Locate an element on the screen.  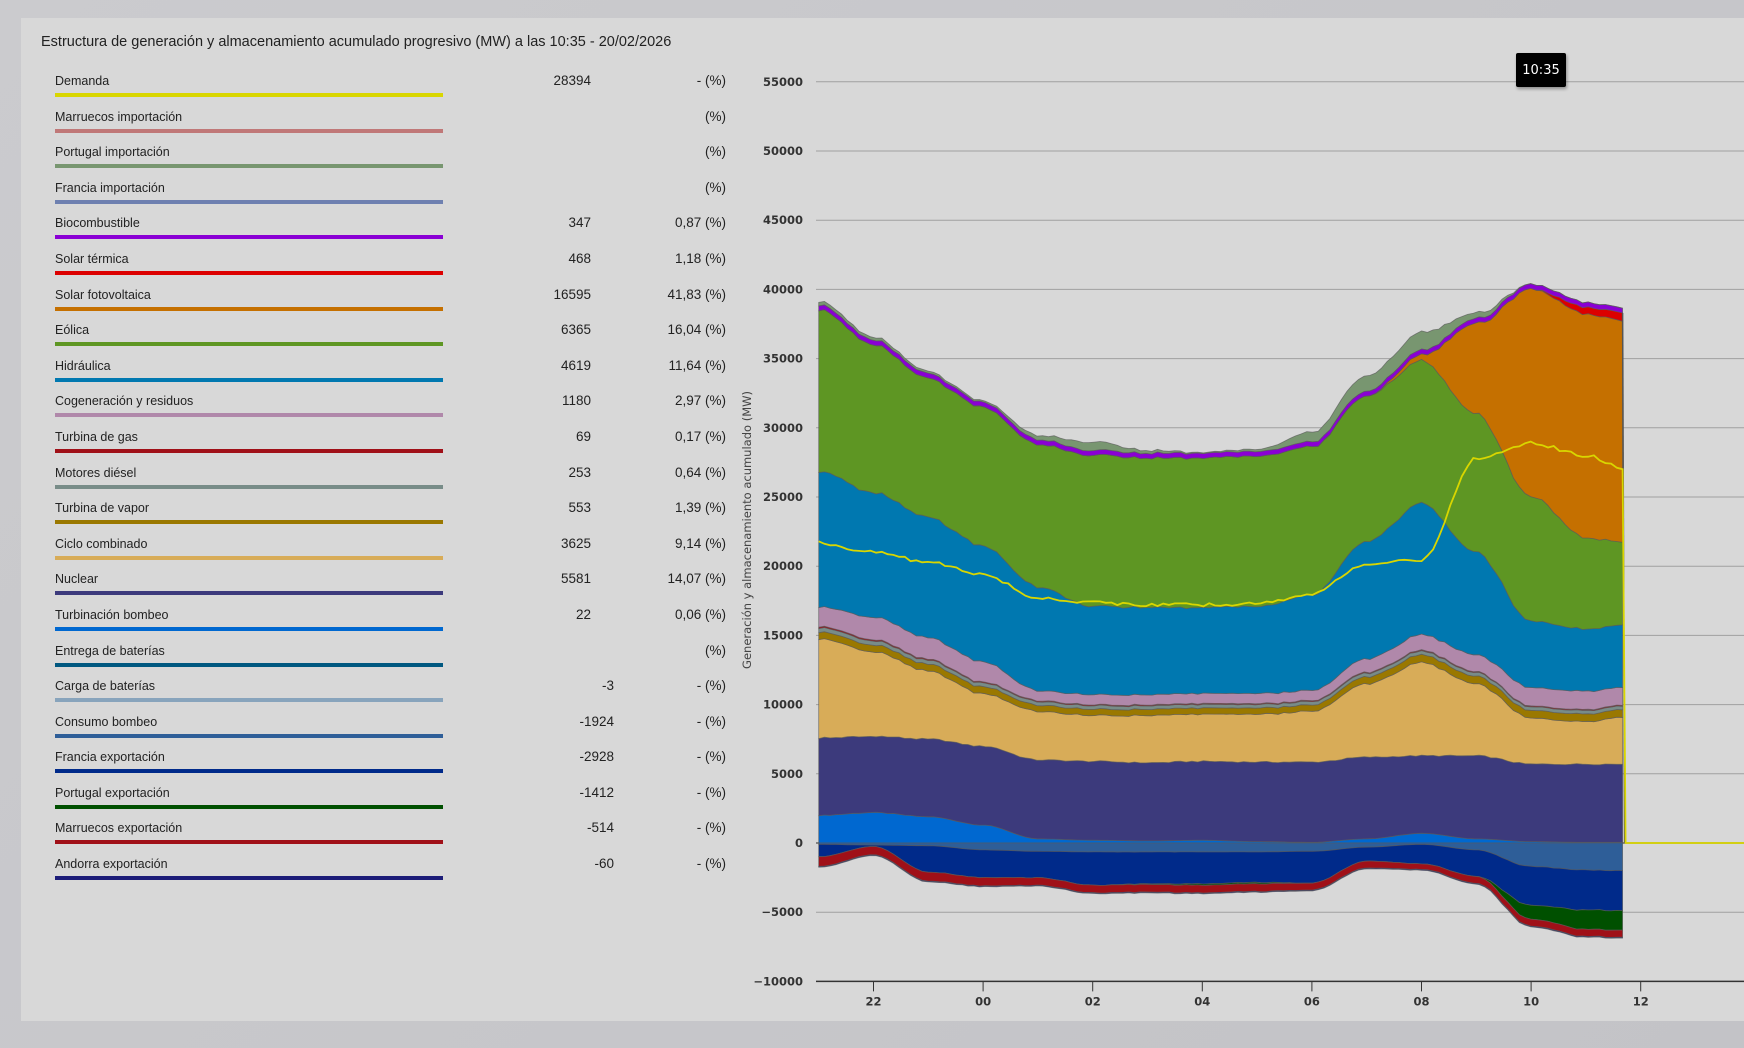
y-tick-label: 40000 is located at coordinates (783, 289).